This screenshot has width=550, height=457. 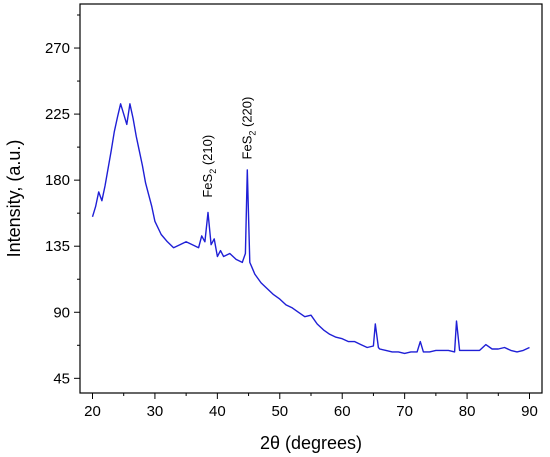 I want to click on x-tick-label: 30, so click(x=155, y=411).